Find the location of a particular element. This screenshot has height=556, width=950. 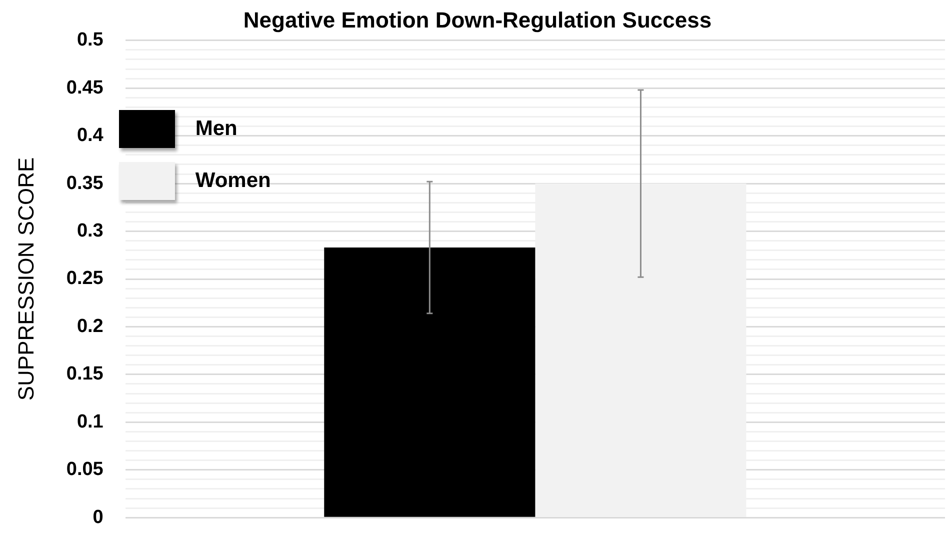

y-tick-label: 0.1 is located at coordinates (90, 421).